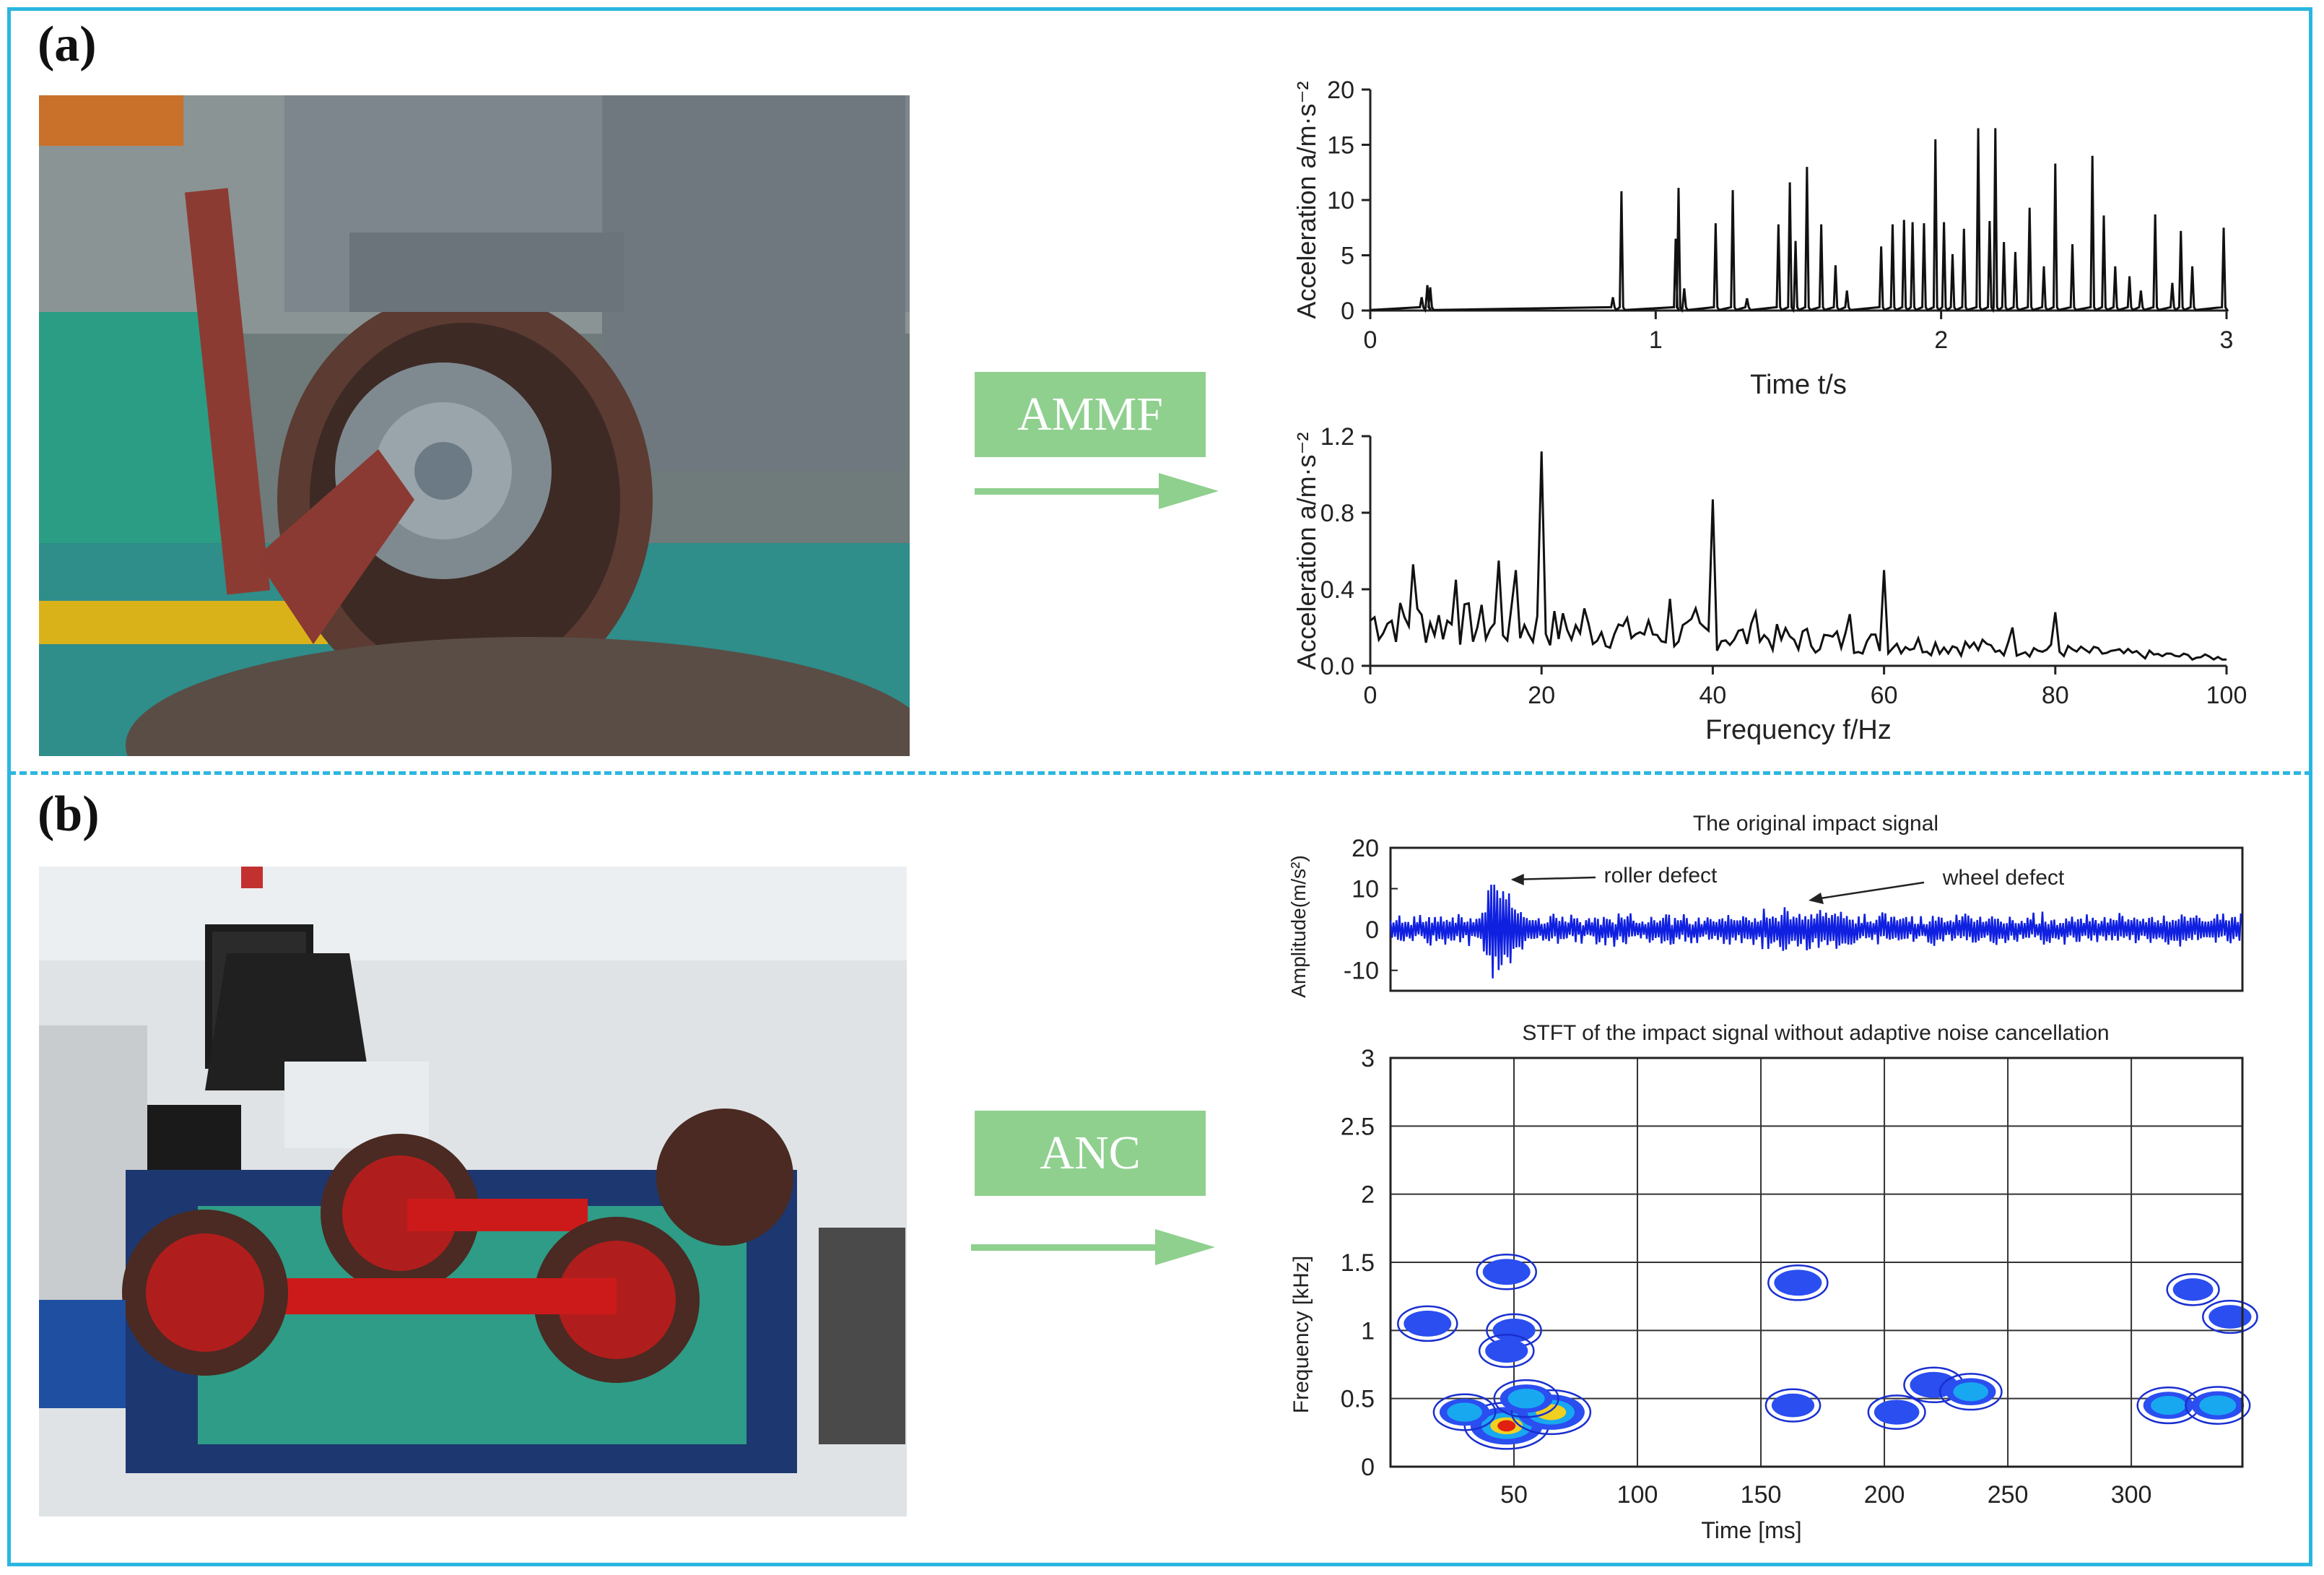 The height and width of the screenshot is (1575, 2324). I want to click on panel-b-label: (b), so click(69, 814).